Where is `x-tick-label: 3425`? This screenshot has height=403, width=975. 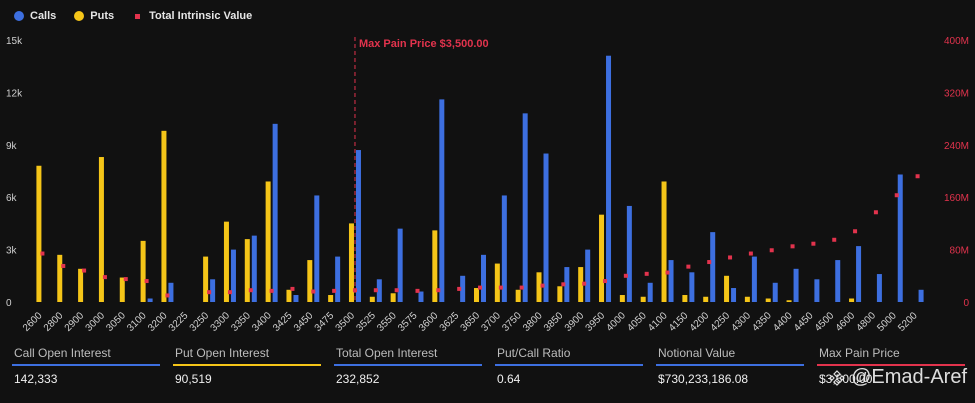 x-tick-label: 3425 is located at coordinates (283, 322).